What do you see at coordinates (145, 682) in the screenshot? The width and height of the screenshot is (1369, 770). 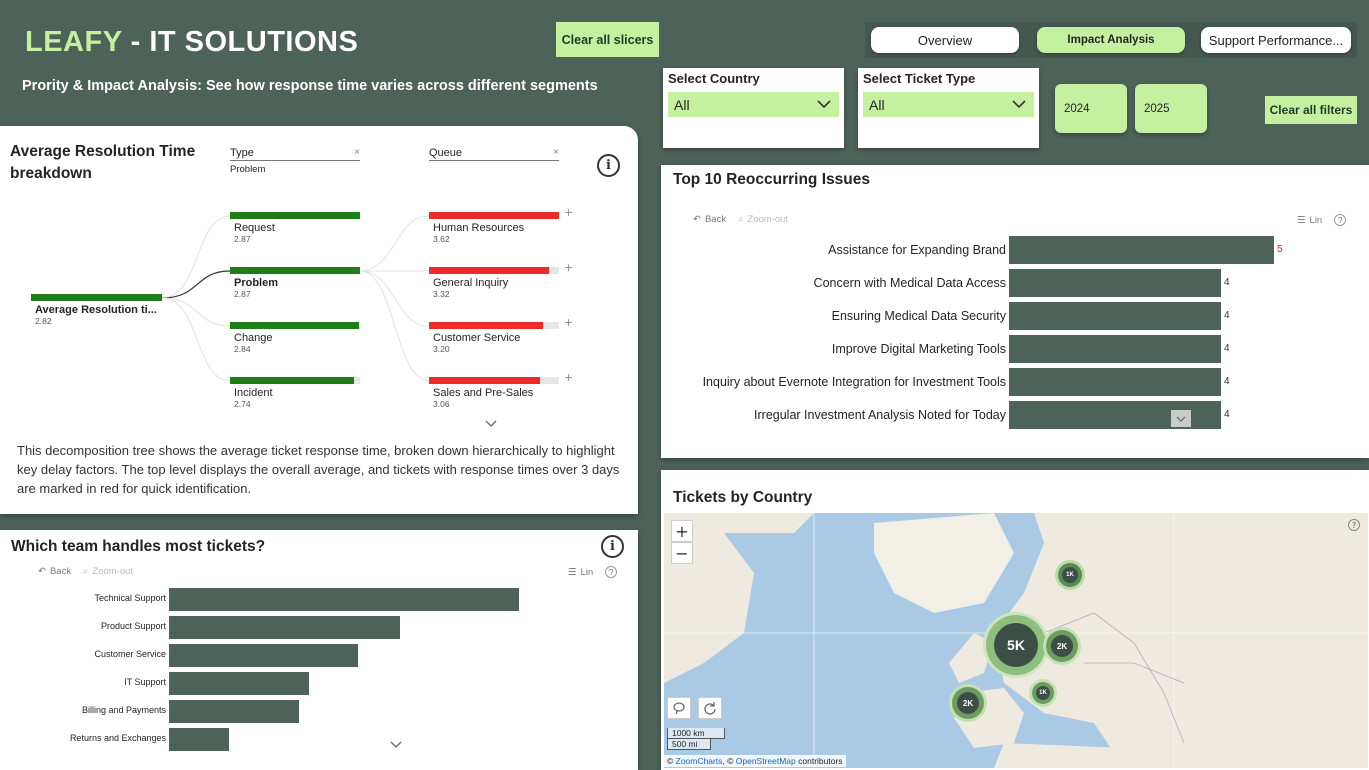 I see `team-label: IT Support` at bounding box center [145, 682].